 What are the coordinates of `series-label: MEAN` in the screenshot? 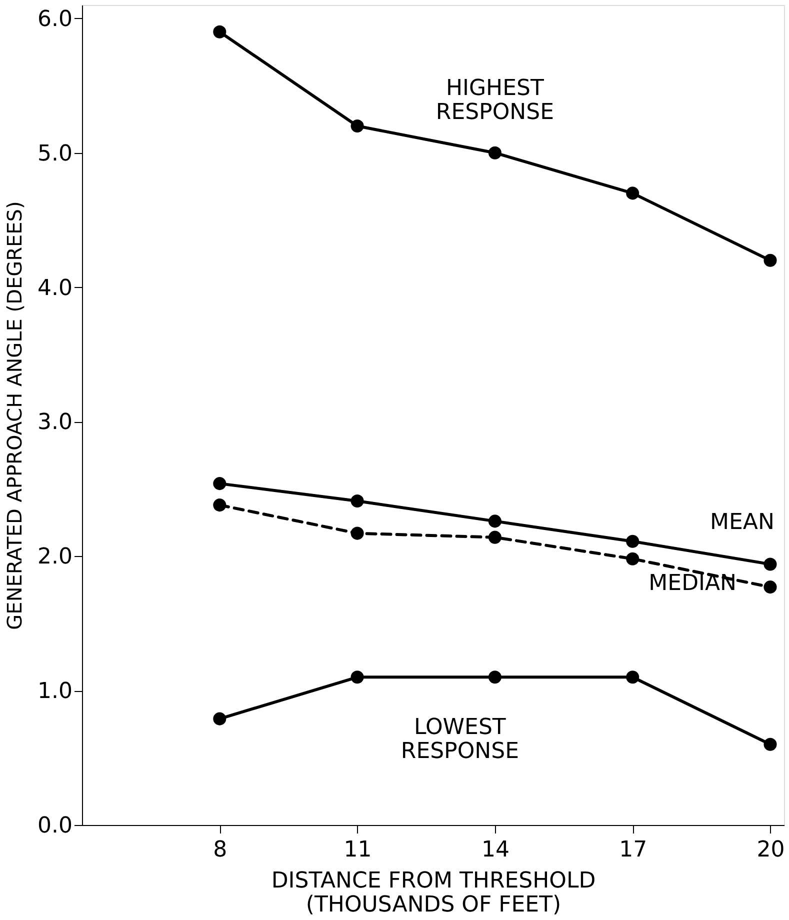 It's located at (742, 523).